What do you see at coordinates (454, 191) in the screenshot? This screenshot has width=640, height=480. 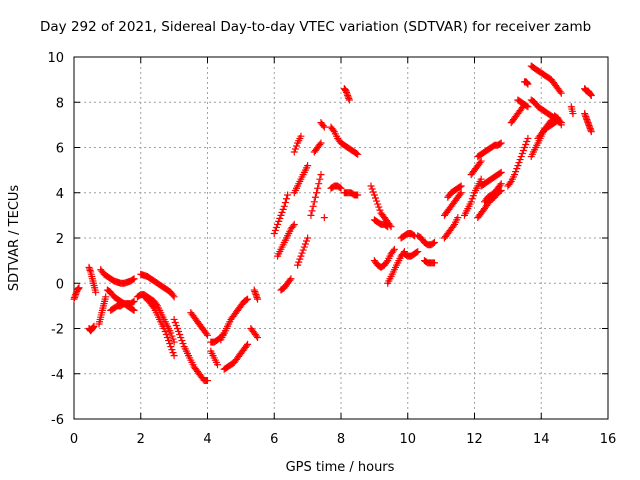 I see `series-arc44` at bounding box center [454, 191].